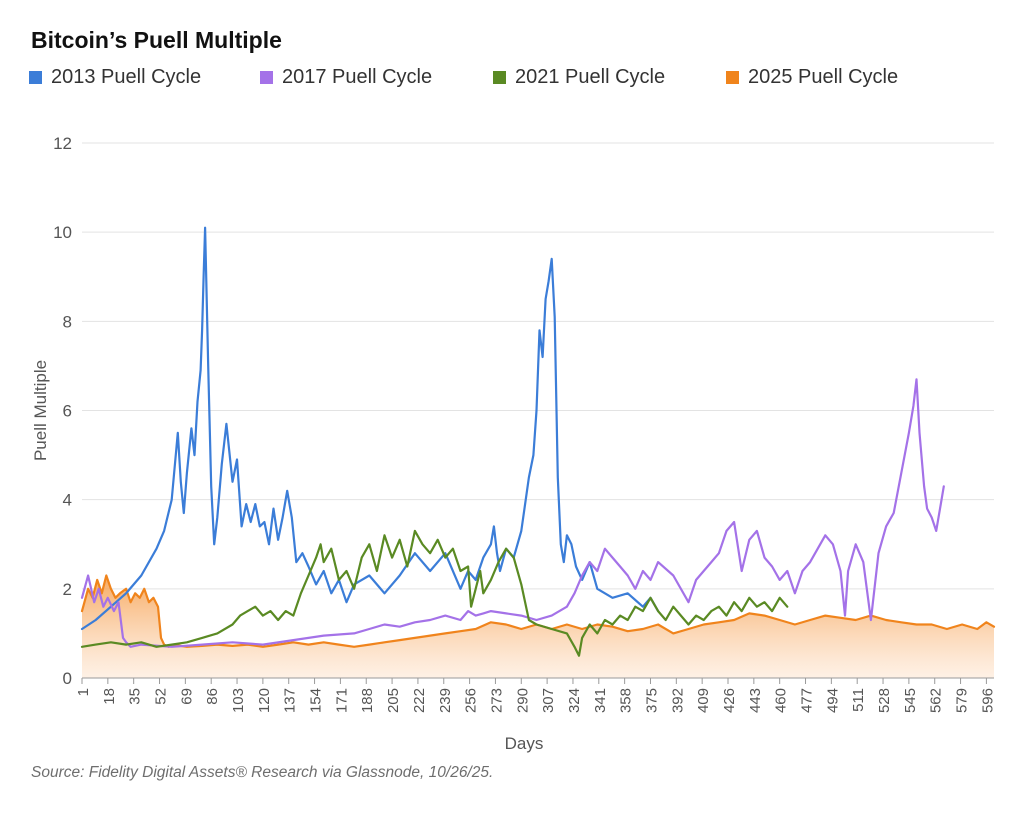 The width and height of the screenshot is (1024, 817). I want to click on 2025-puell-cycle-line, so click(538, 611).